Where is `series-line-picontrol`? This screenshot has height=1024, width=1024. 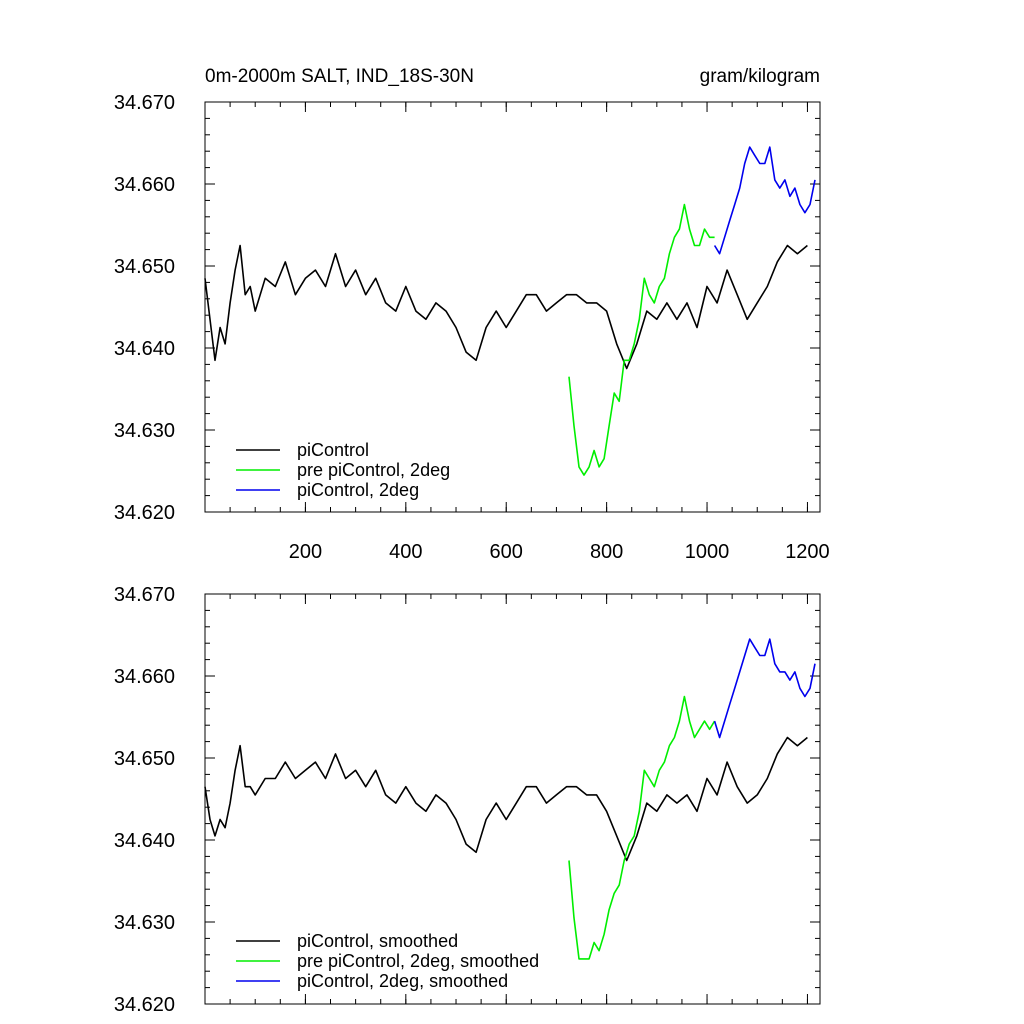 series-line-picontrol is located at coordinates (506, 307).